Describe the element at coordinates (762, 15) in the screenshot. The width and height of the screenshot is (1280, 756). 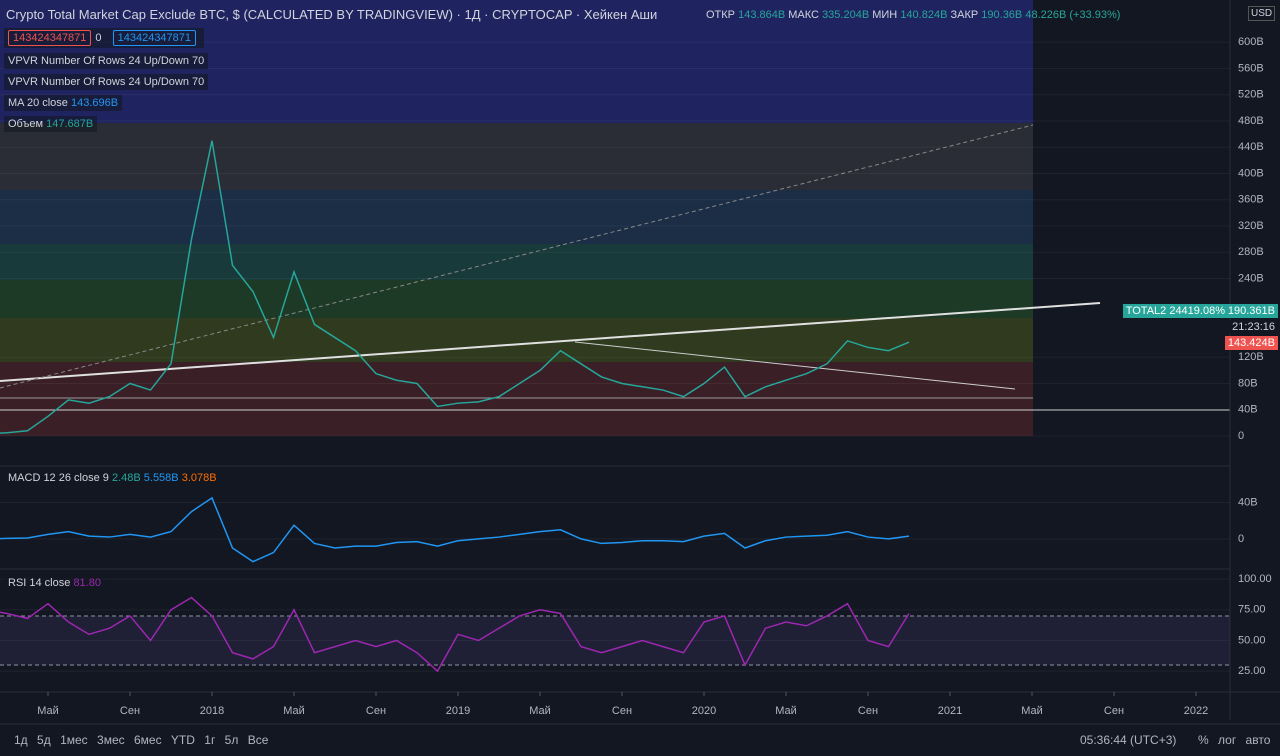
I see `ohlc-value: 143.864B` at that location.